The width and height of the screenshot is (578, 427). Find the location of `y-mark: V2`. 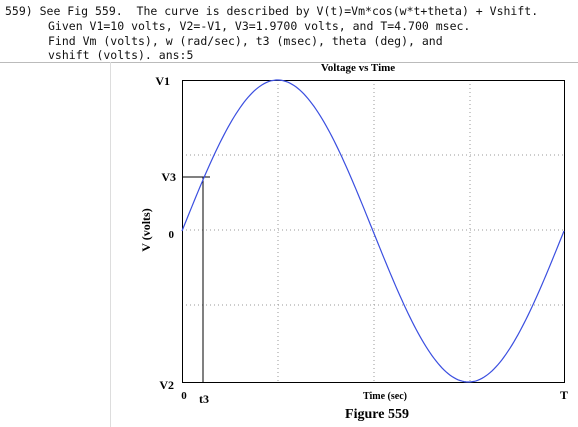

y-mark: V2 is located at coordinates (166, 385).